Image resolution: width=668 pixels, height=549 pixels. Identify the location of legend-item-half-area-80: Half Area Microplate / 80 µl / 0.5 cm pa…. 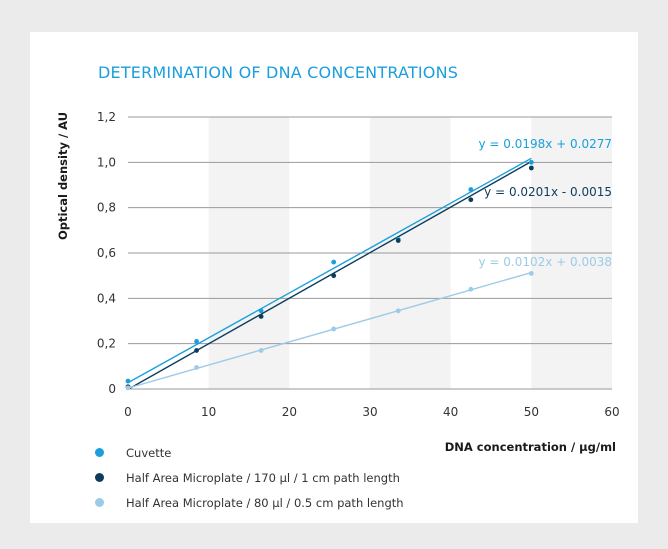
(249, 502).